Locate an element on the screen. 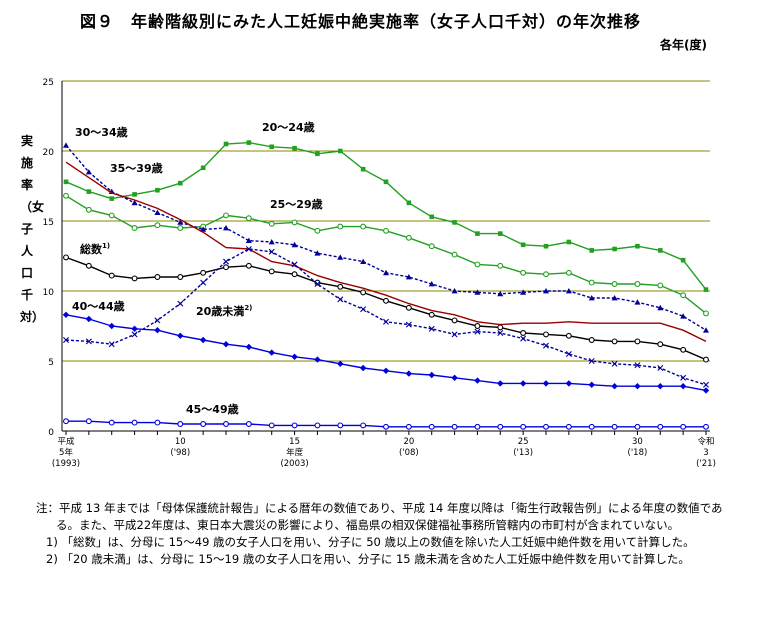 The height and width of the screenshot is (632, 765). y-tick-label: 5 is located at coordinates (51, 363).